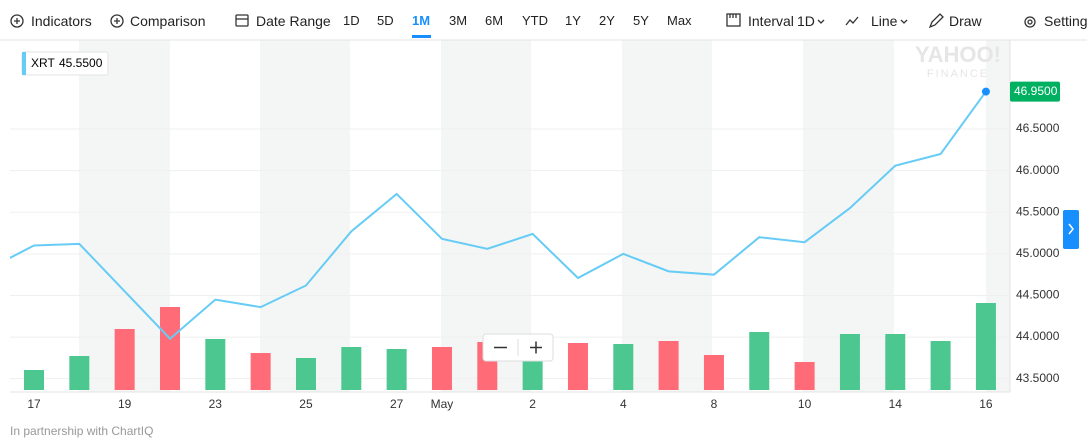  Describe the element at coordinates (81, 63) in the screenshot. I see `legend-value: 45.5500` at that location.